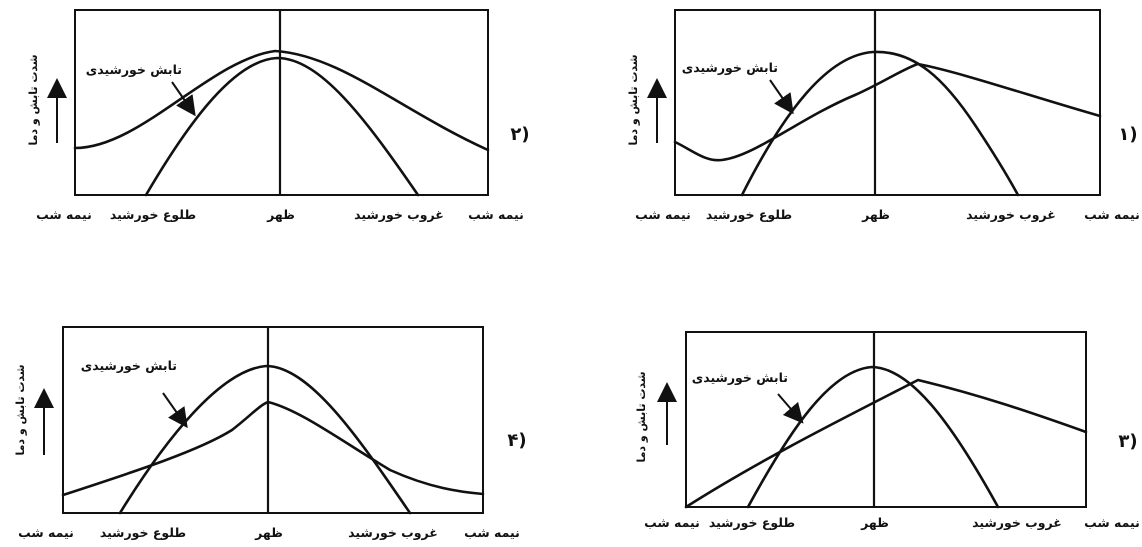 This screenshot has height=547, width=1142. Describe the element at coordinates (663, 214) in the screenshot. I see `panel-1-tick-midnight-start: نیمه شب` at that location.